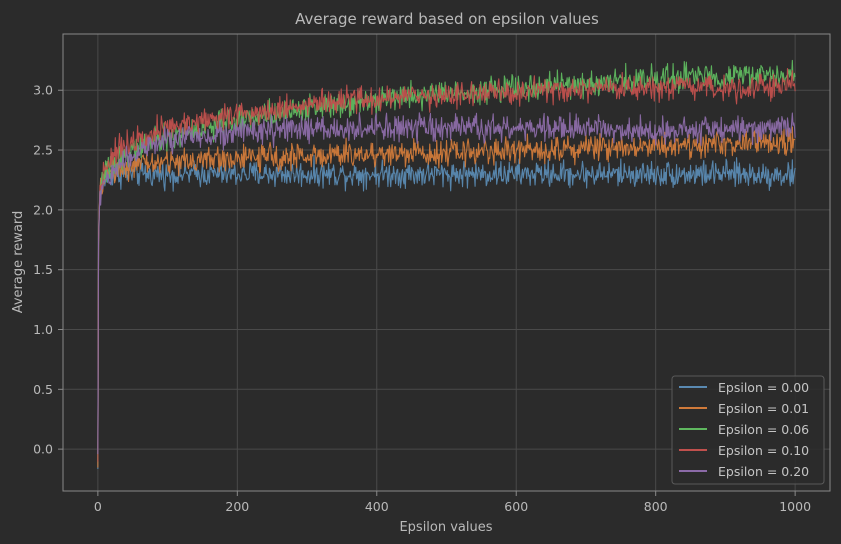 The height and width of the screenshot is (544, 841). I want to click on x-tick-label: 1000, so click(795, 506).